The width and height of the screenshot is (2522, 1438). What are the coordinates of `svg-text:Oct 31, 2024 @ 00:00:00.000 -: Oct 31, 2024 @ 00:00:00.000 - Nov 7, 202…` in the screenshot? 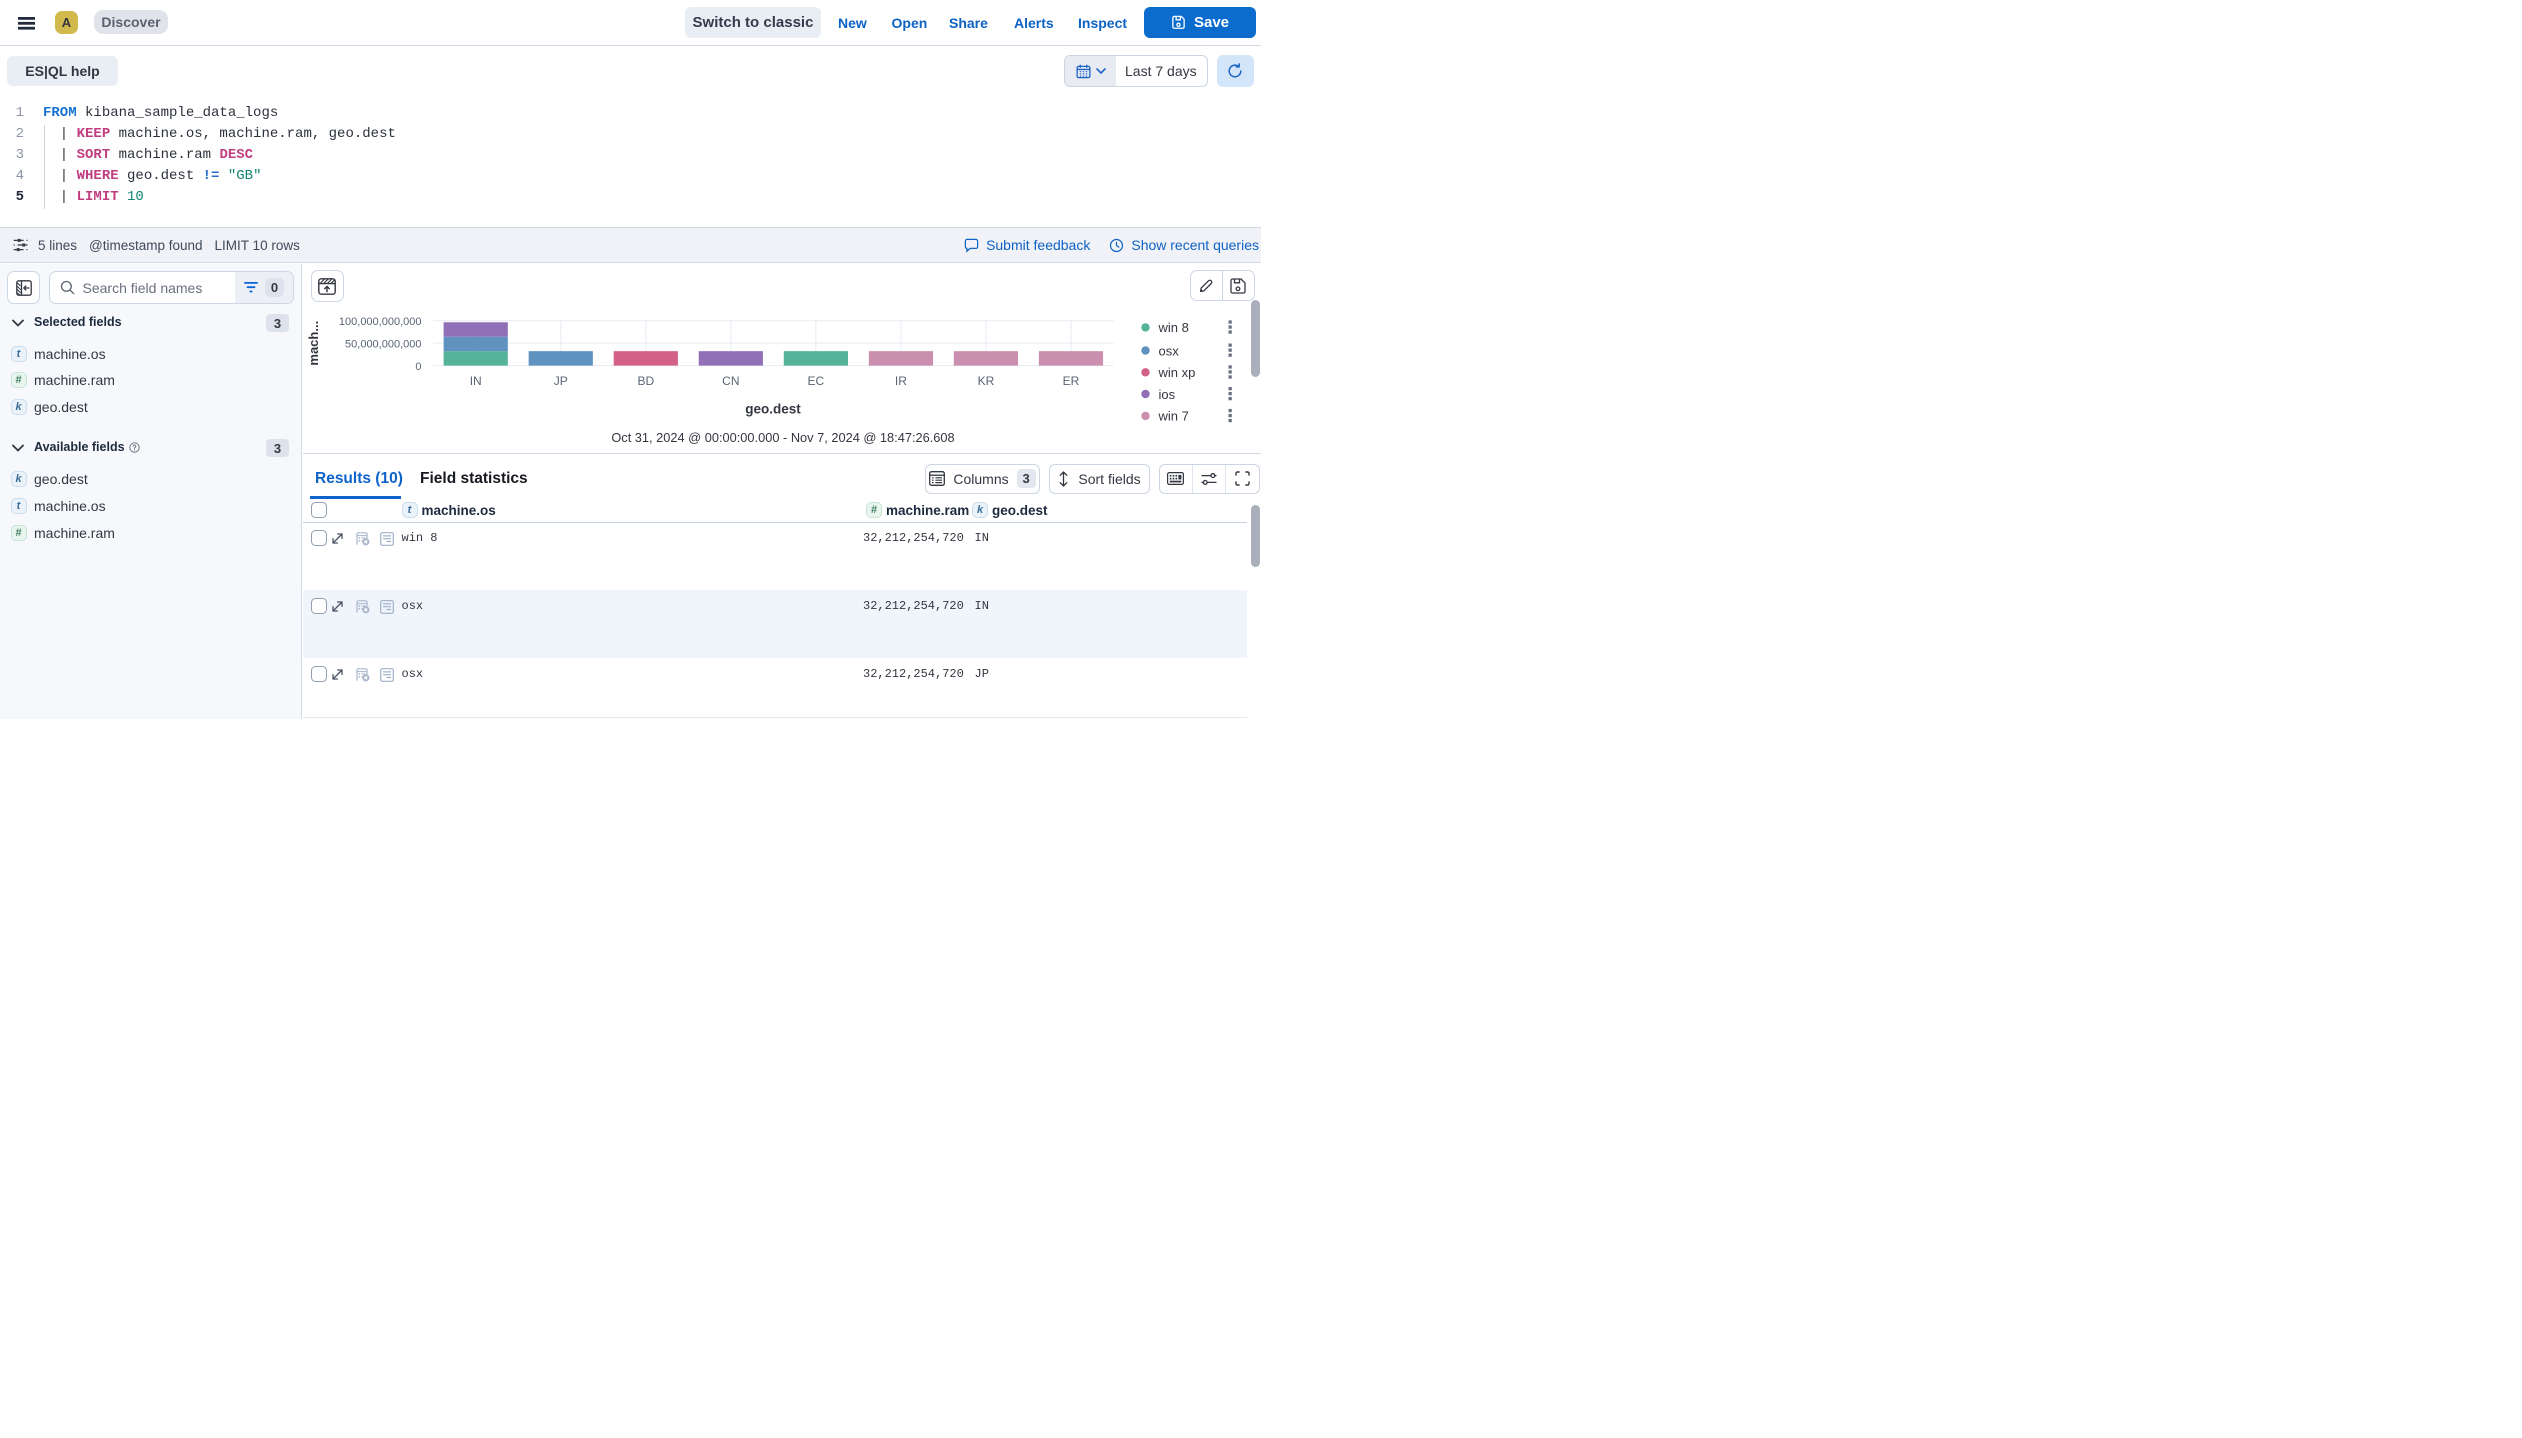 It's located at (782, 437).